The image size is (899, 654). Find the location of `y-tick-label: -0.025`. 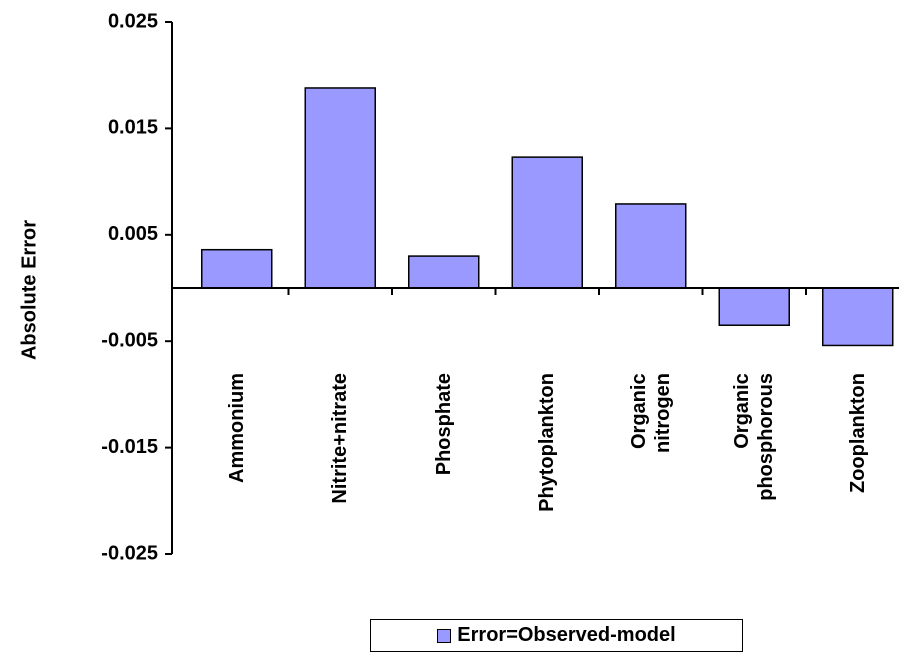

y-tick-label: -0.025 is located at coordinates (129, 553).